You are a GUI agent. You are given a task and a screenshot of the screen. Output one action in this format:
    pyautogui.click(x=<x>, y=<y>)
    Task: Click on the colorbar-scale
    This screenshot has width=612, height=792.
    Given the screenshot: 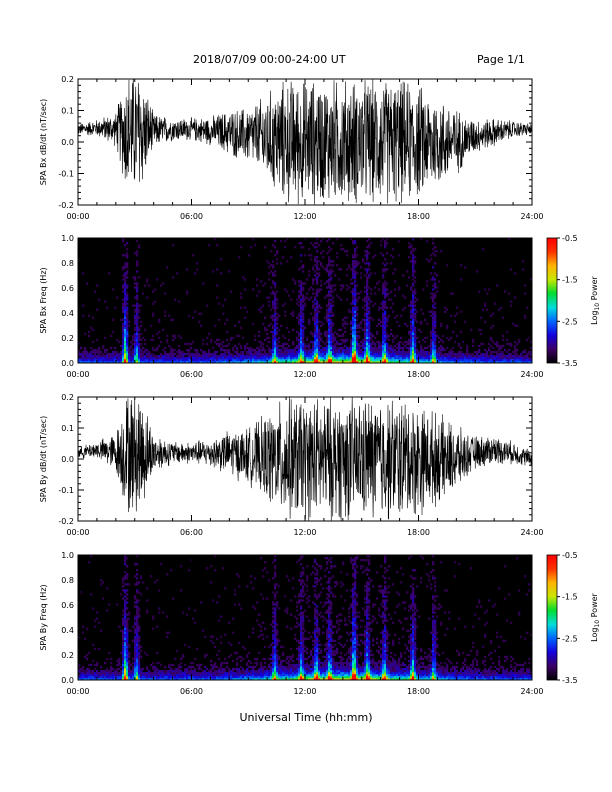 What is the action you would take?
    pyautogui.click(x=552, y=300)
    